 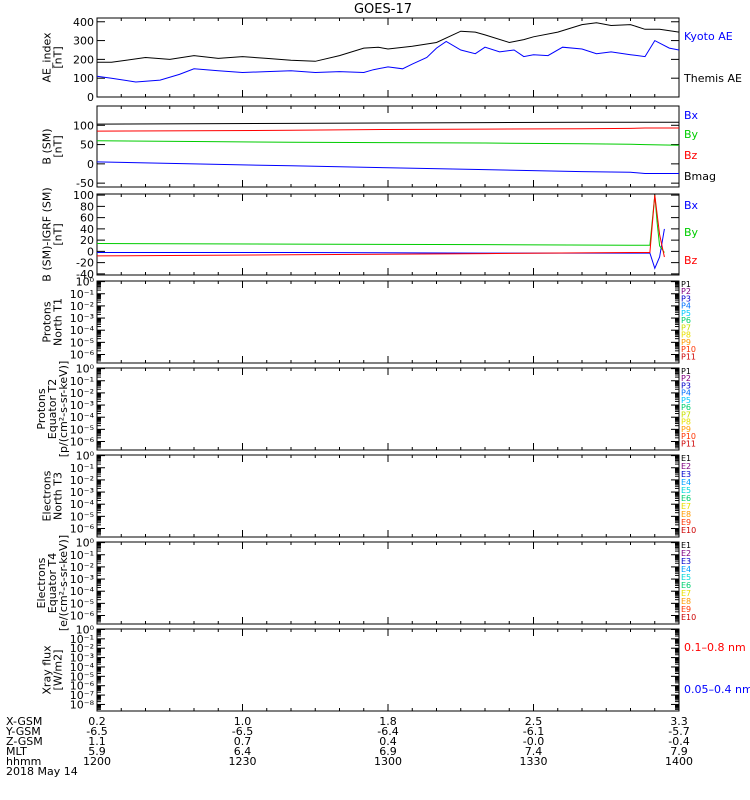 What do you see at coordinates (700, 176) in the screenshot?
I see `legend-entry: Bmag` at bounding box center [700, 176].